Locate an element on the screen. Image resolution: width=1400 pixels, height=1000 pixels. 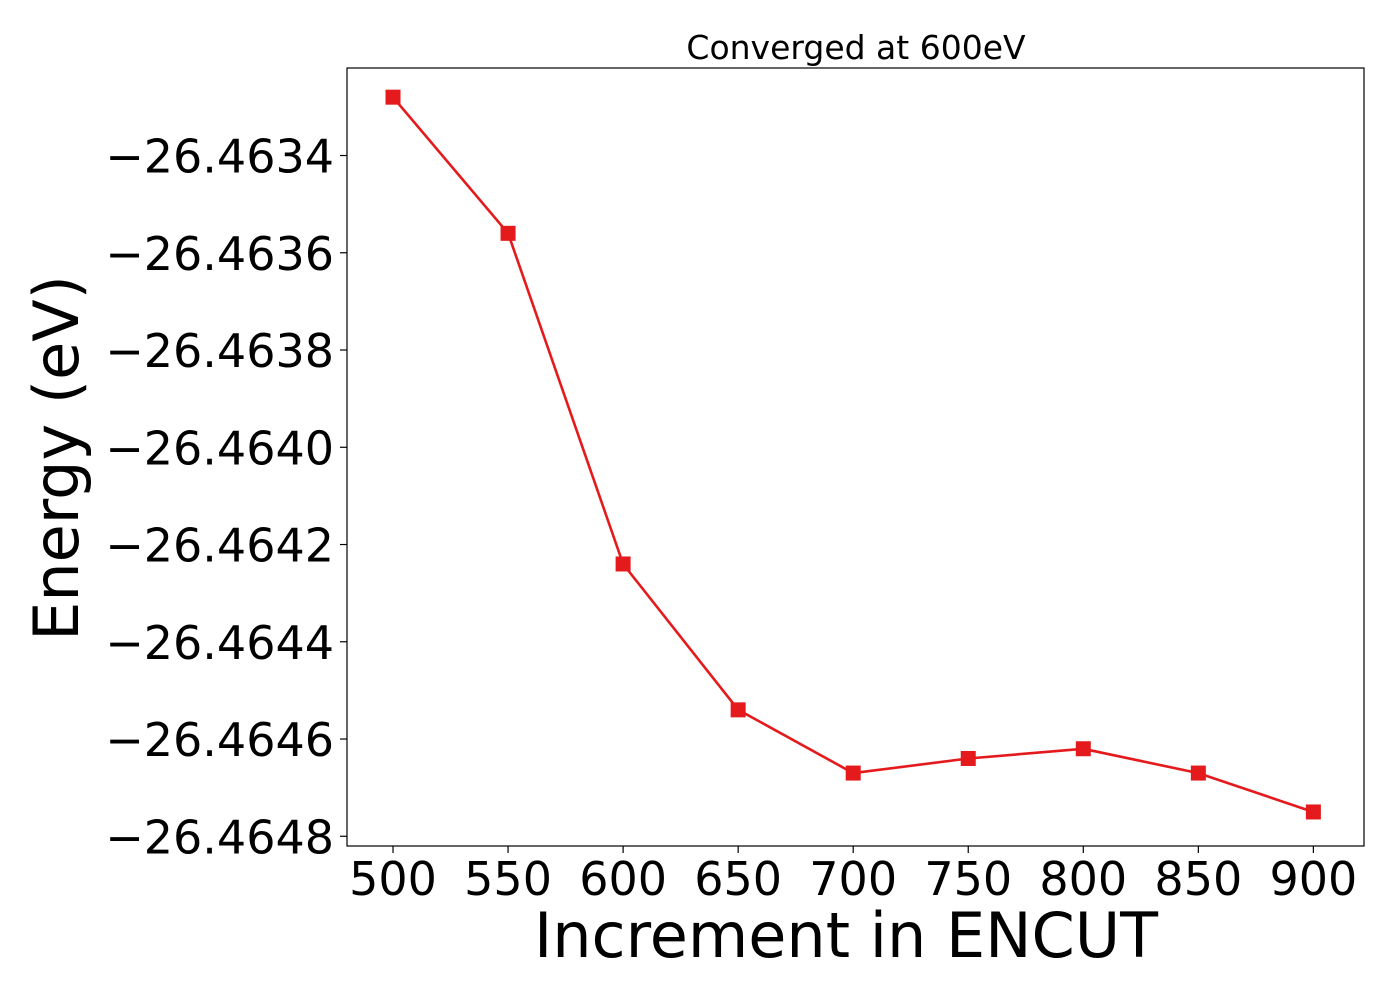
x-tick-label: 600 is located at coordinates (623, 879).